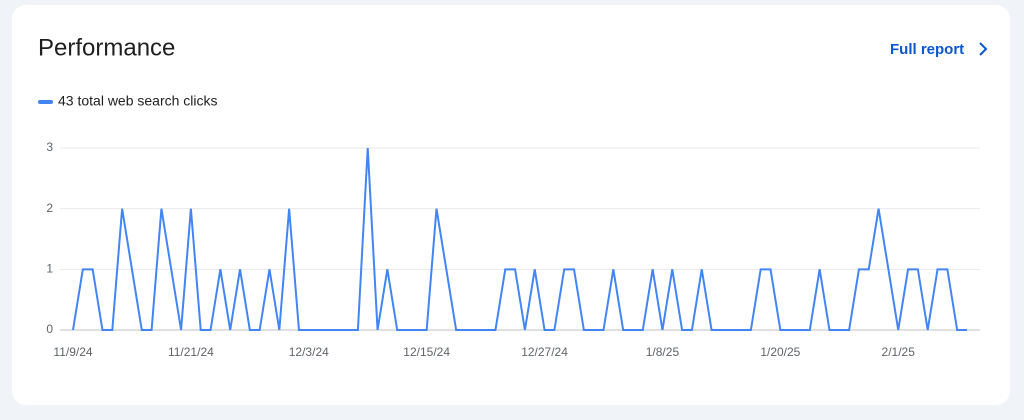 The height and width of the screenshot is (420, 1024). Describe the element at coordinates (191, 352) in the screenshot. I see `x-tick-label: 11/21/24` at that location.